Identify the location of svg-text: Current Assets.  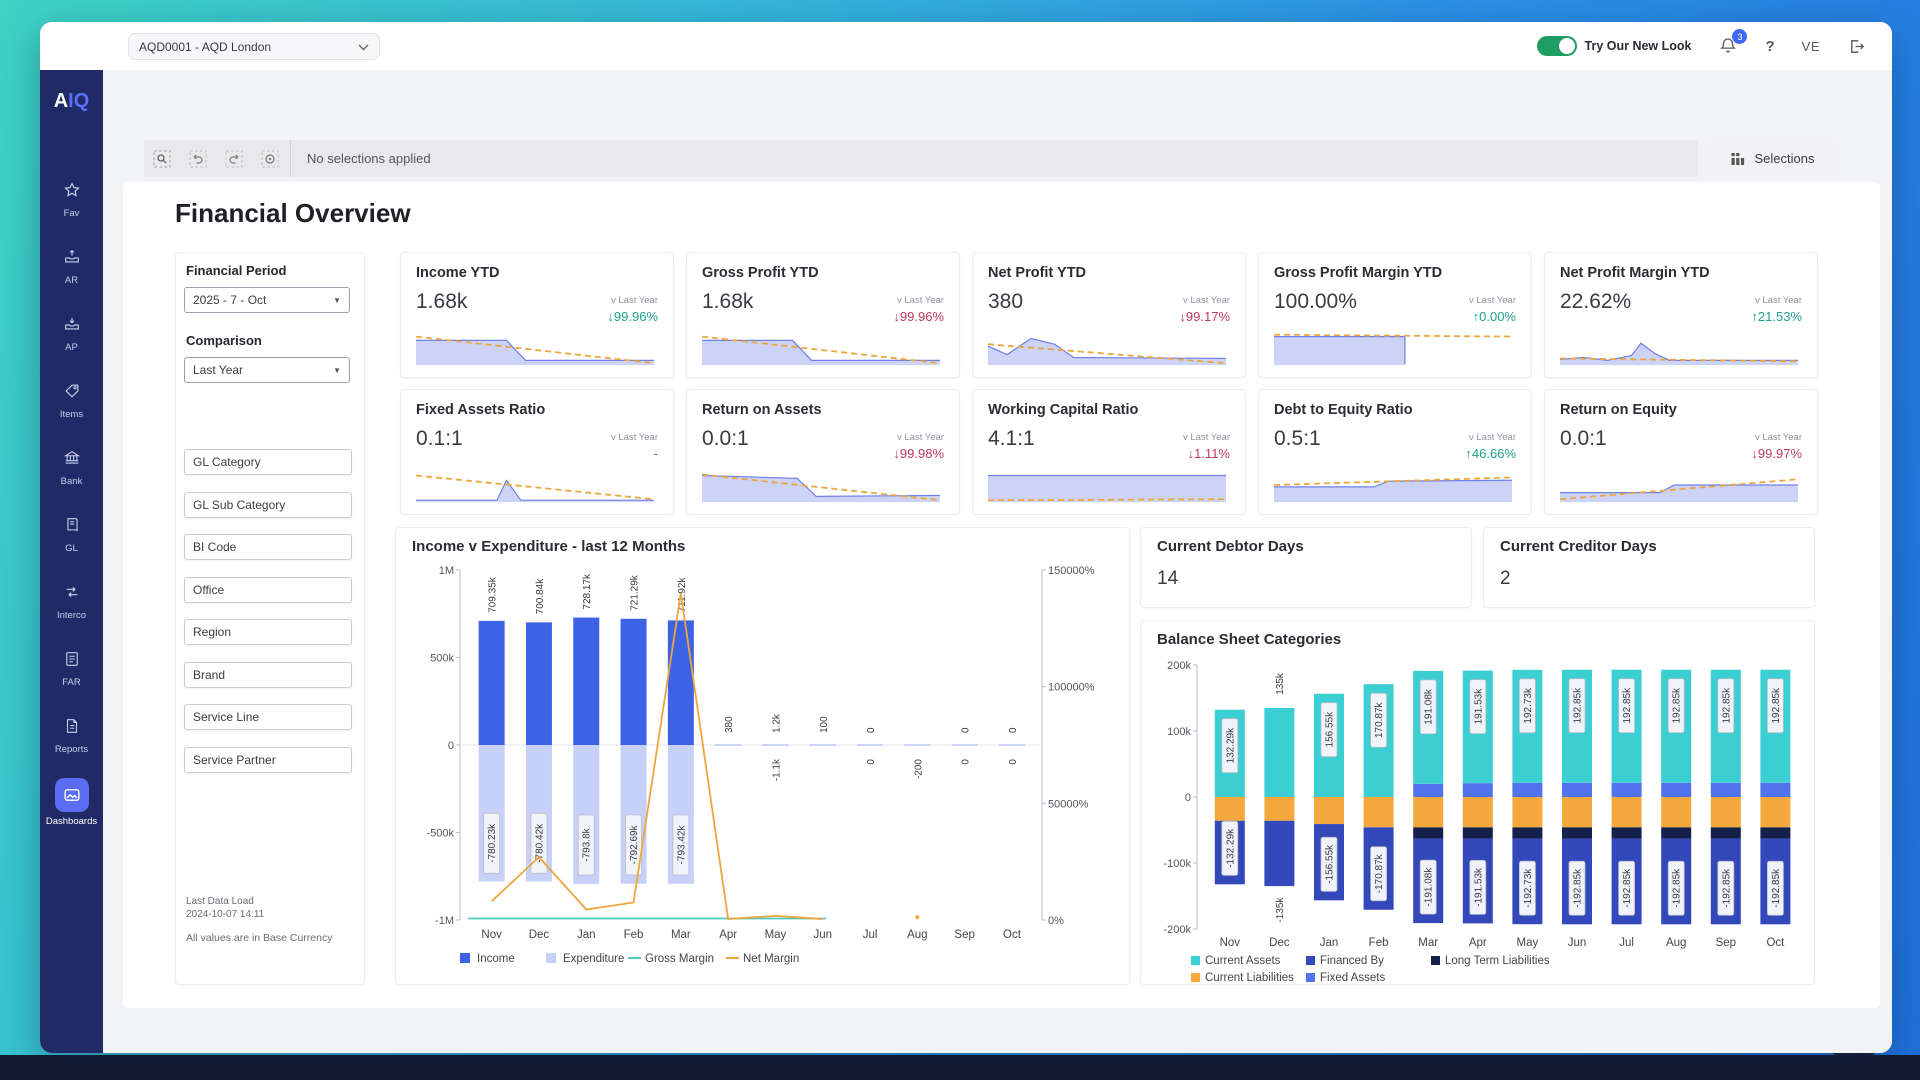
(1243, 961).